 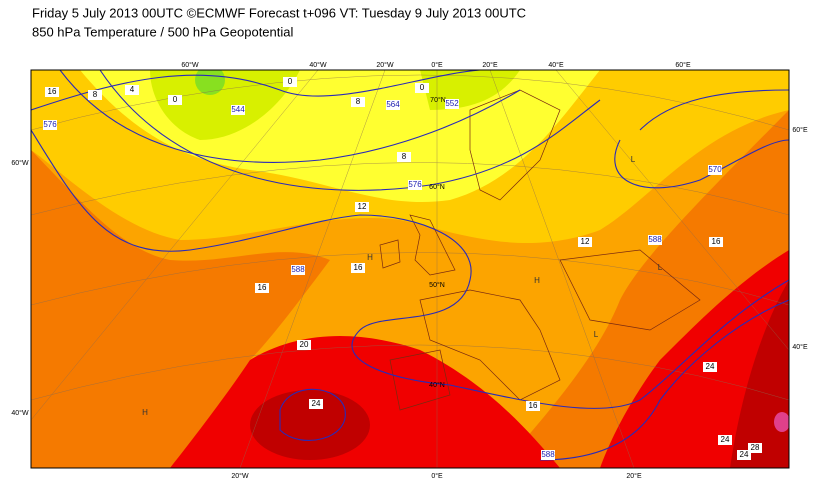 I want to click on geopotential-label: 544, so click(x=238, y=109).